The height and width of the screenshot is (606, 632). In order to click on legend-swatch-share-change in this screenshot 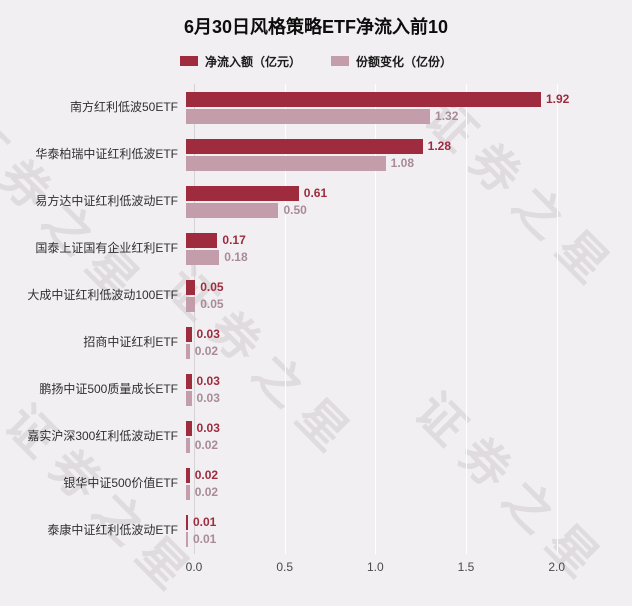, I will do `click(340, 61)`.